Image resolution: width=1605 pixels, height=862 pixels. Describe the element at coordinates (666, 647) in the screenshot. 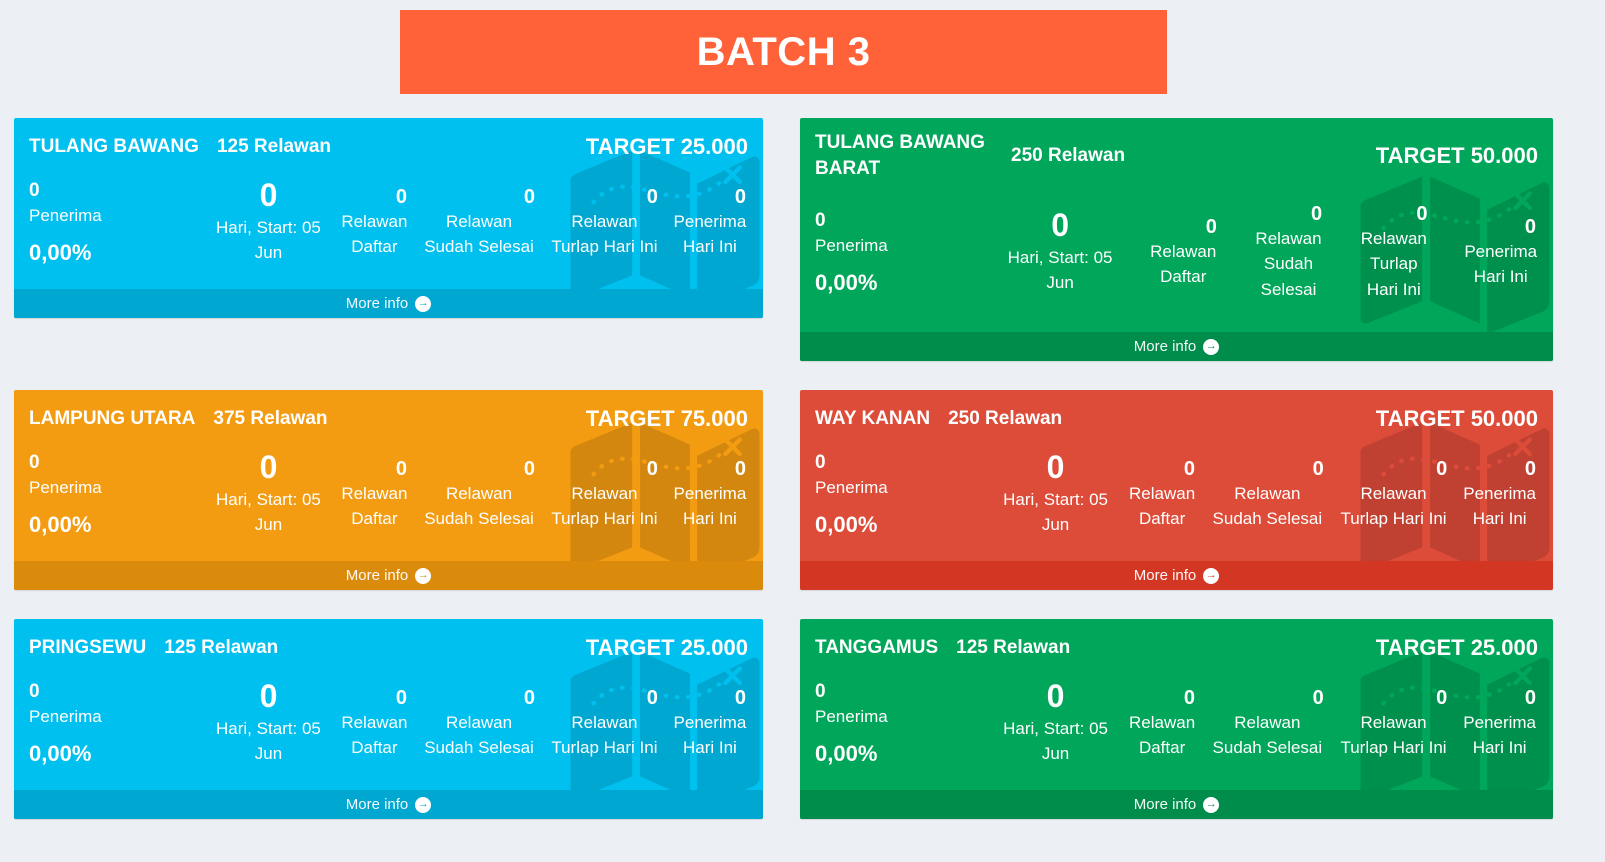

I see `target-label: TARGET 25.000` at that location.